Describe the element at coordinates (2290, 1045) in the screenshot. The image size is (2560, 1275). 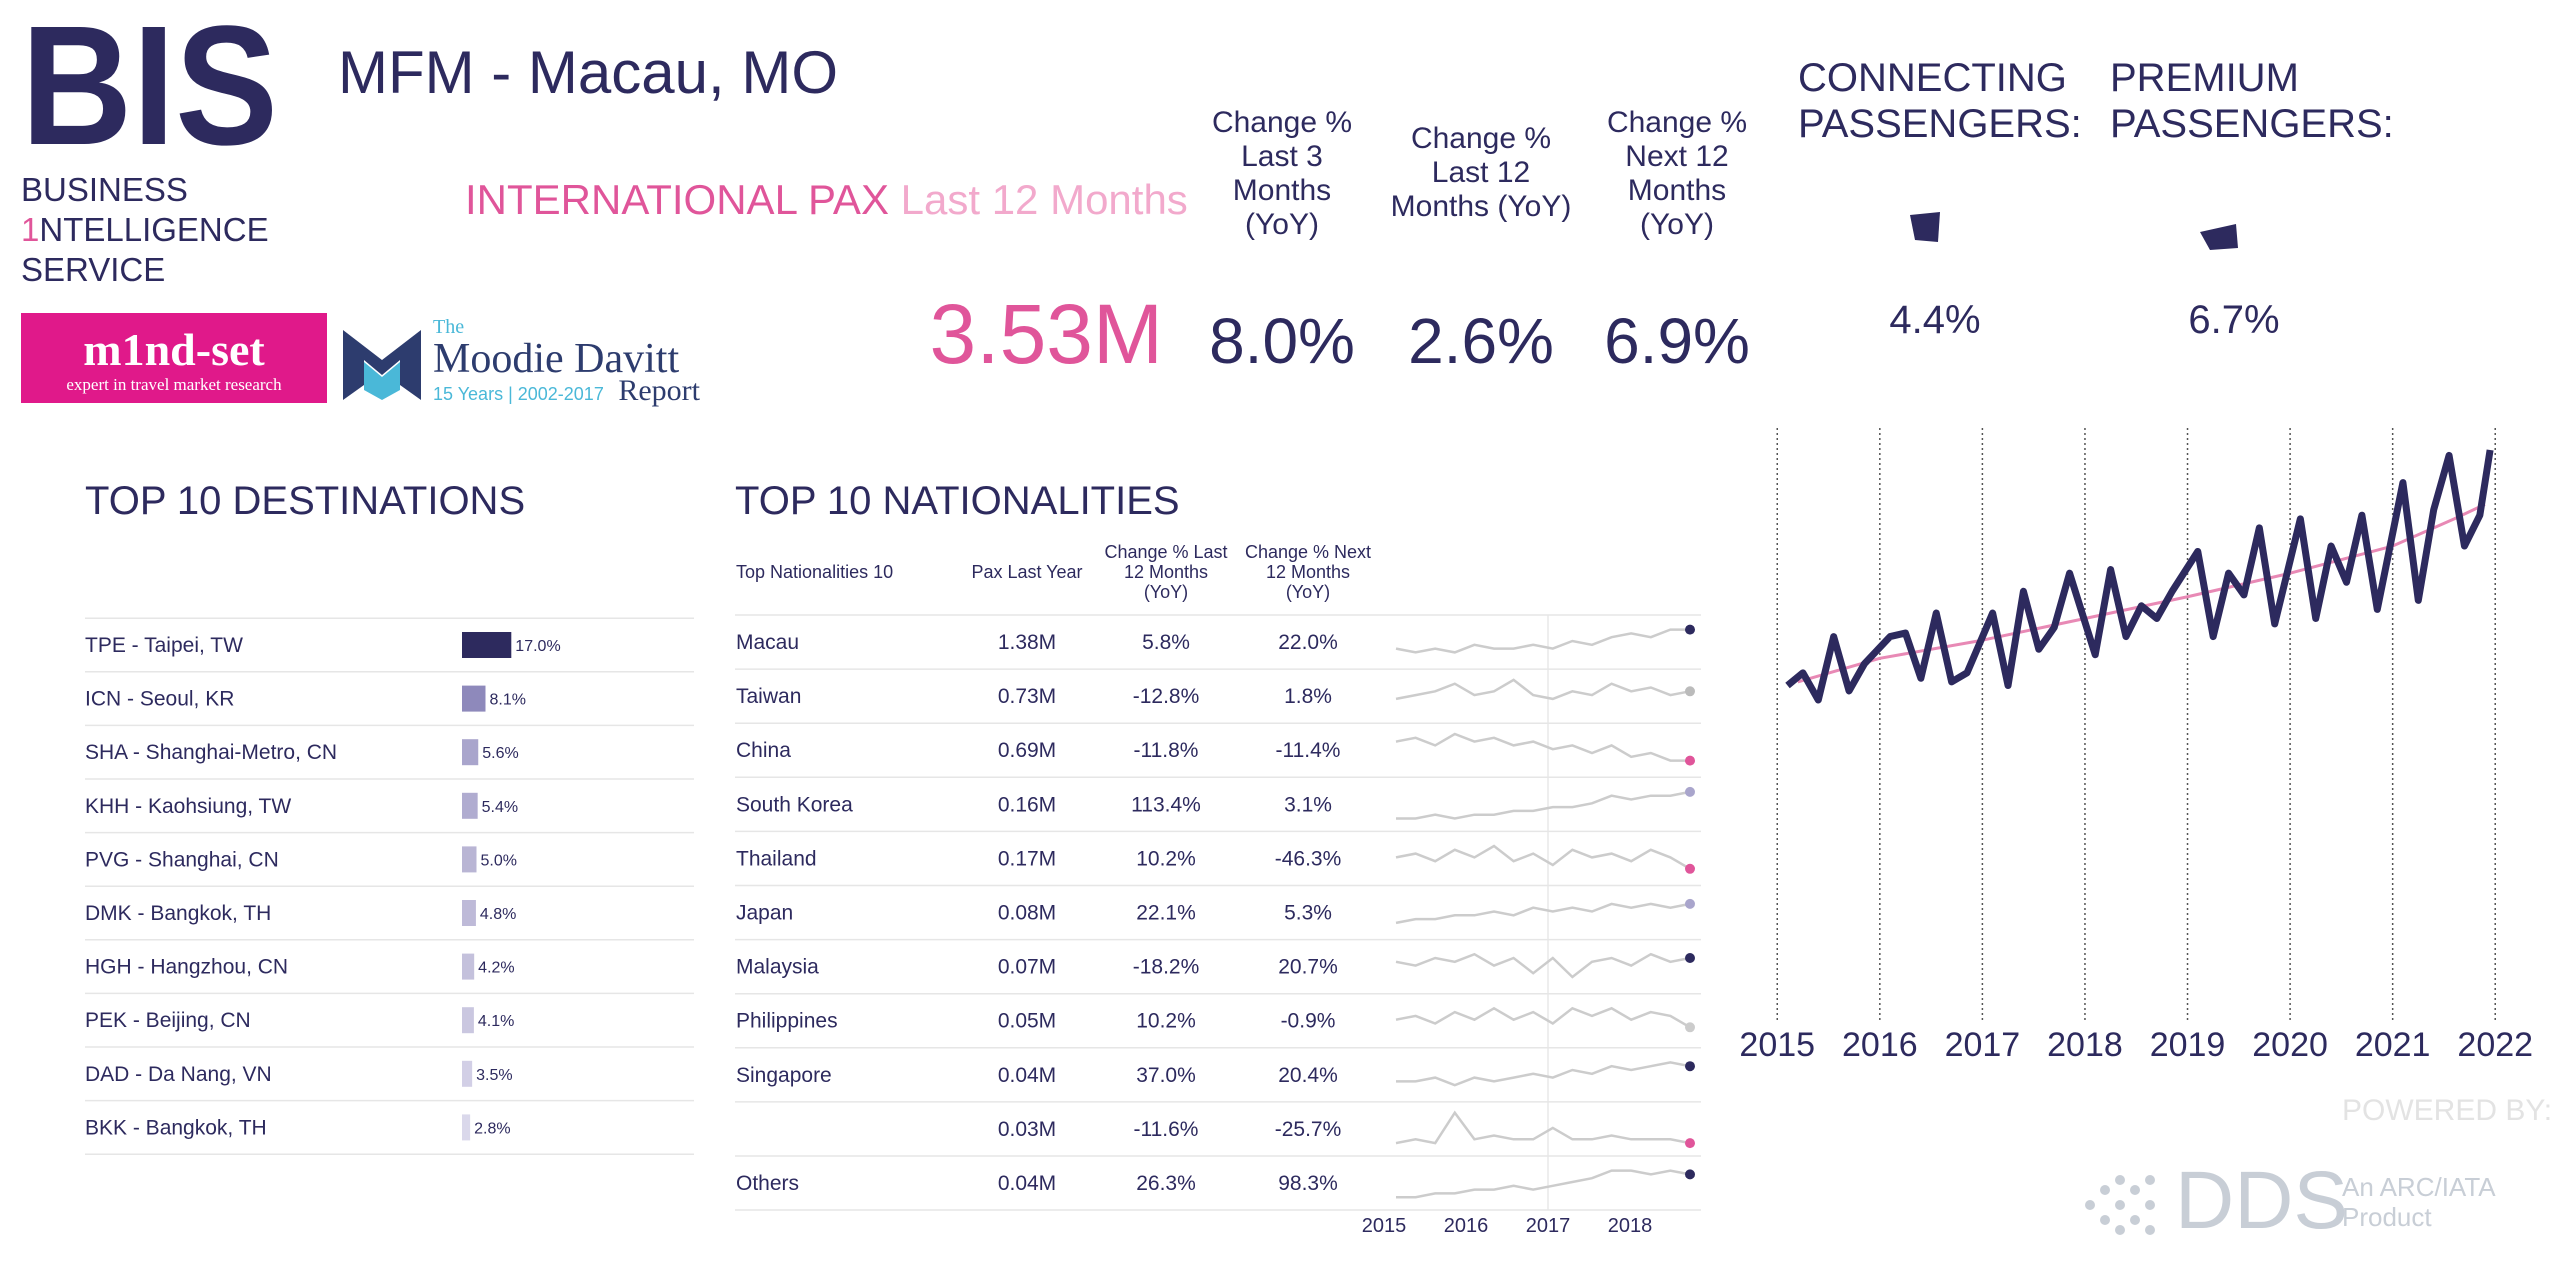
I see `x-tick-label: 2020` at that location.